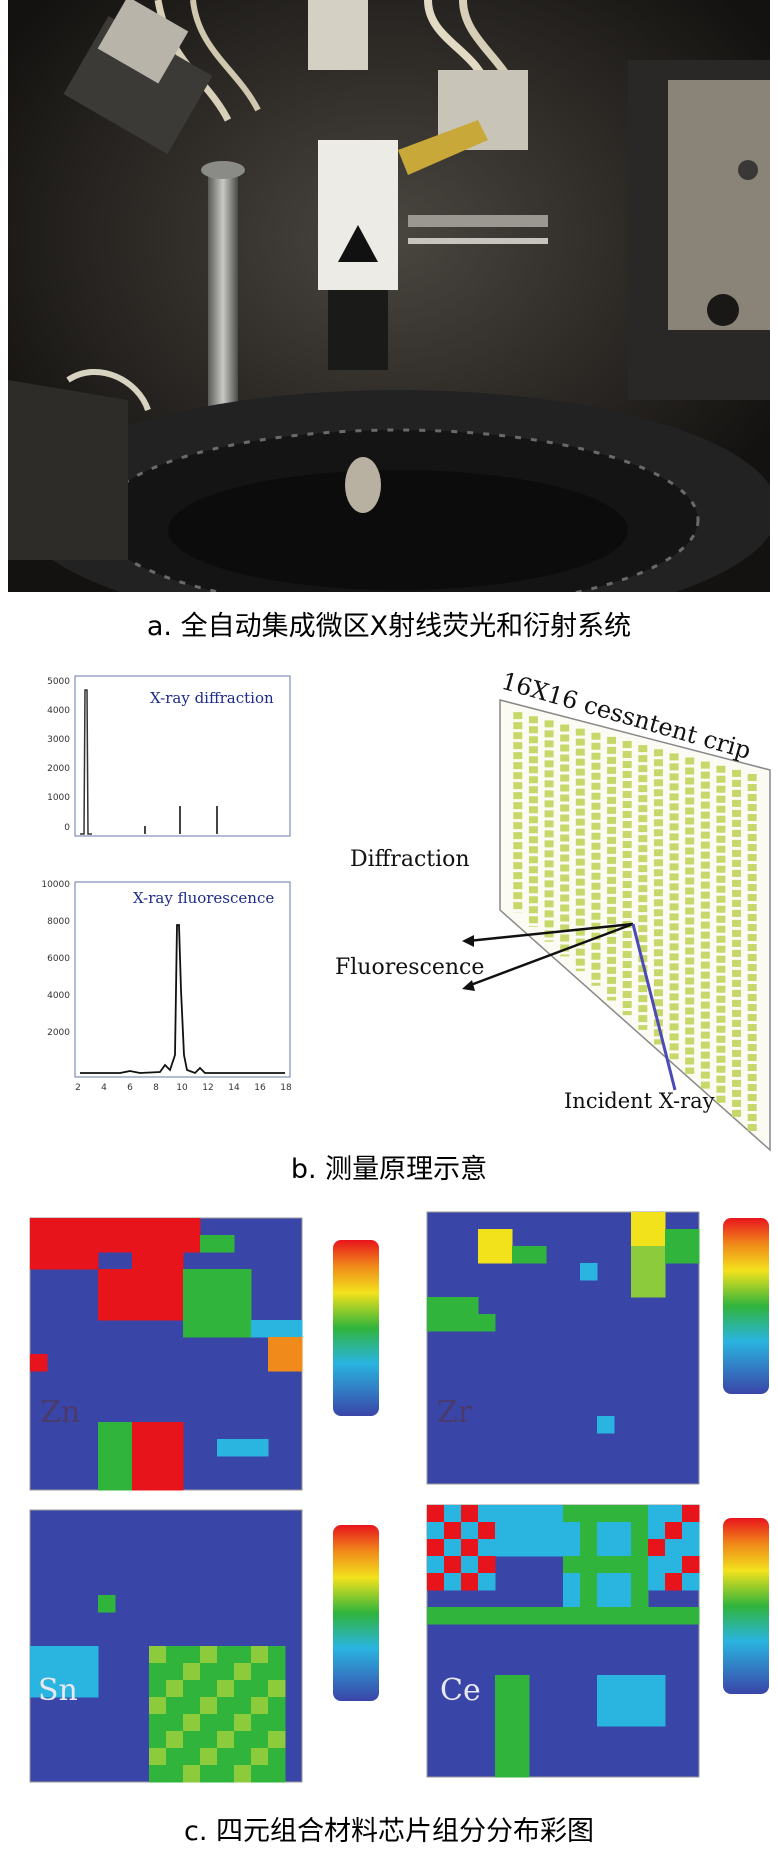 The width and height of the screenshot is (778, 1863). I want to click on fluorescence-xtick: 14, so click(234, 1088).